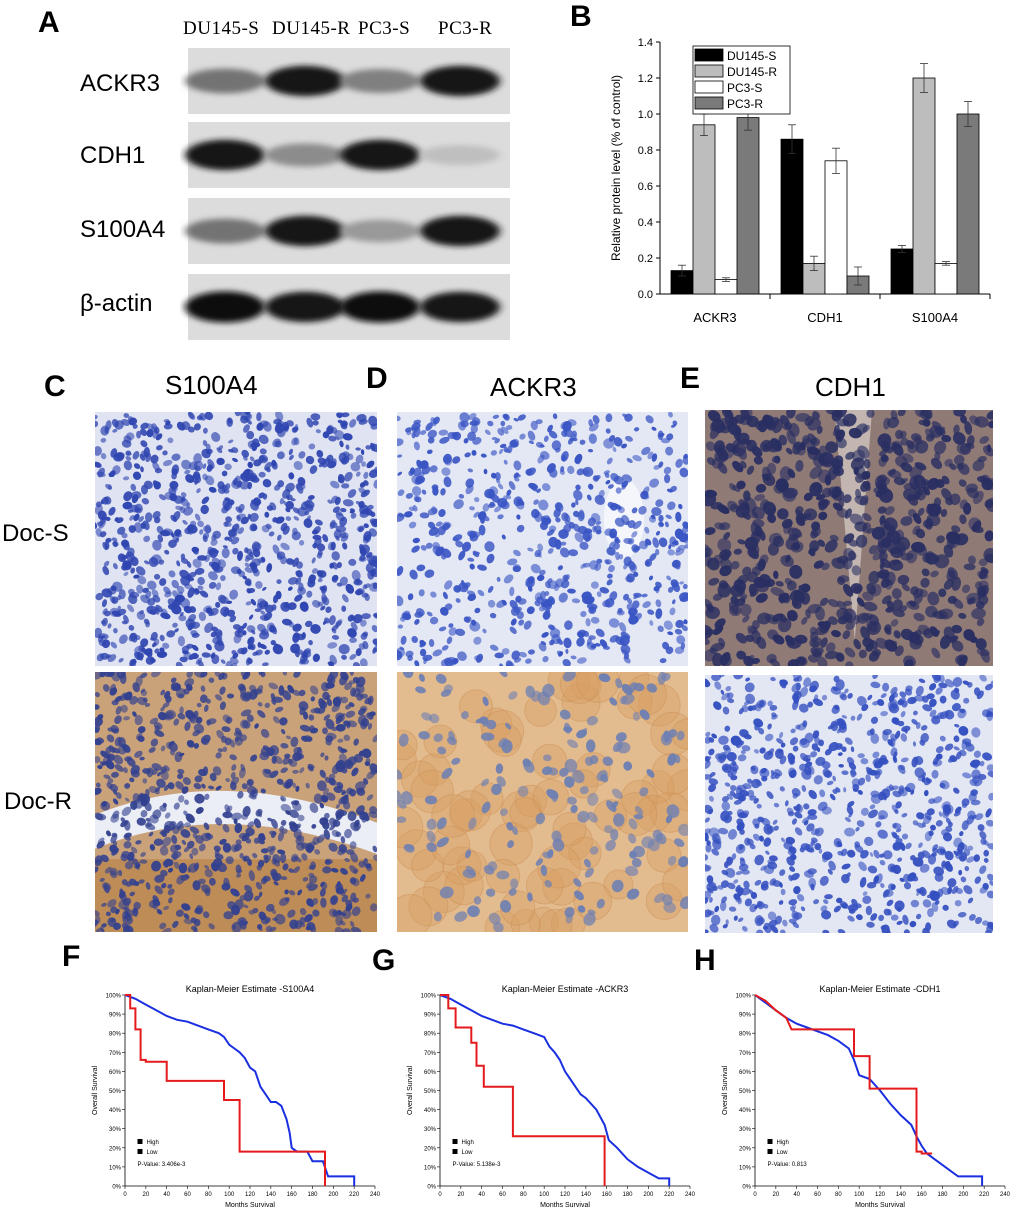  I want to click on y-tick-label: 30%, so click(430, 1130).